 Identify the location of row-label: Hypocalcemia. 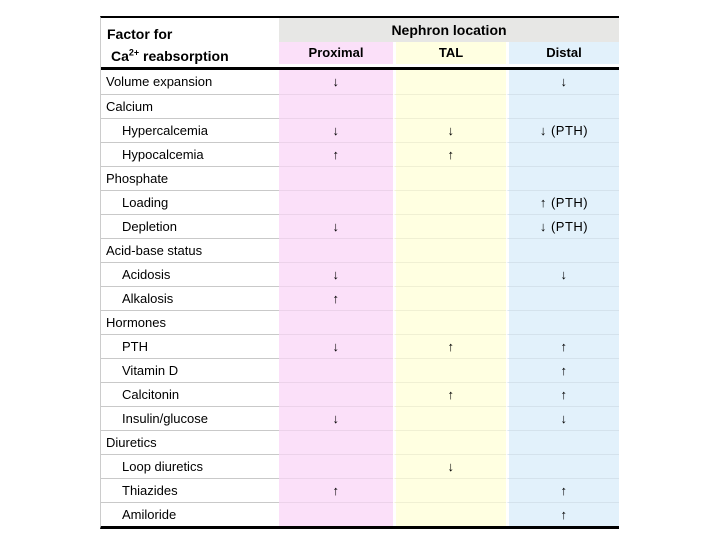
(190, 154).